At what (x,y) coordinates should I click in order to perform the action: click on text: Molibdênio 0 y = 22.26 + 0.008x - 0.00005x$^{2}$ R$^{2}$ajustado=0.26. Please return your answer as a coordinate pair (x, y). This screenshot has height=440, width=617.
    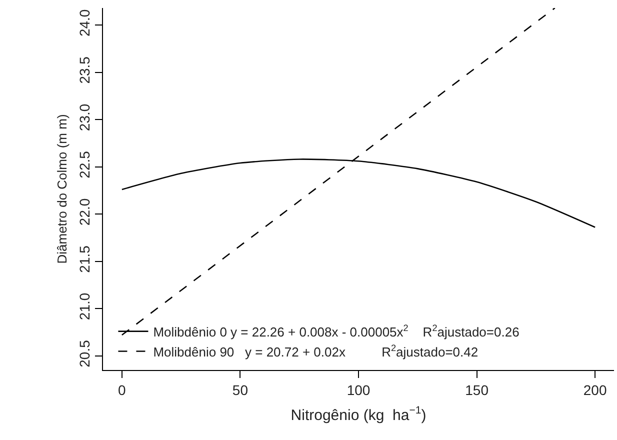
    Looking at the image, I should click on (336, 331).